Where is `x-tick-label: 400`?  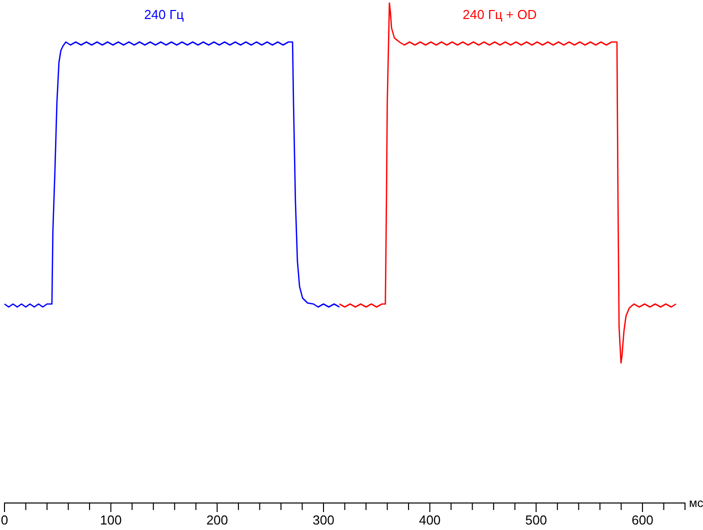 x-tick-label: 400 is located at coordinates (429, 520).